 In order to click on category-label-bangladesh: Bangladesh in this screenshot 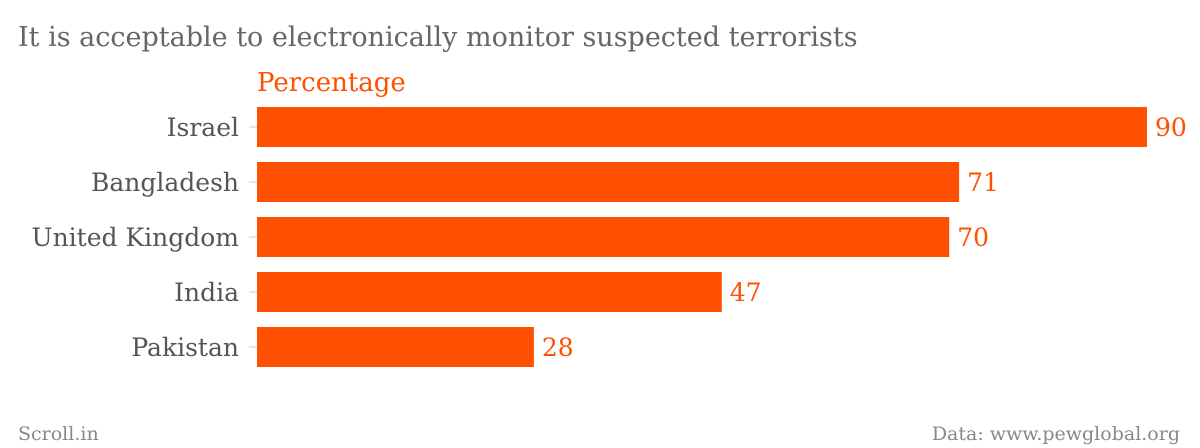, I will do `click(165, 182)`.